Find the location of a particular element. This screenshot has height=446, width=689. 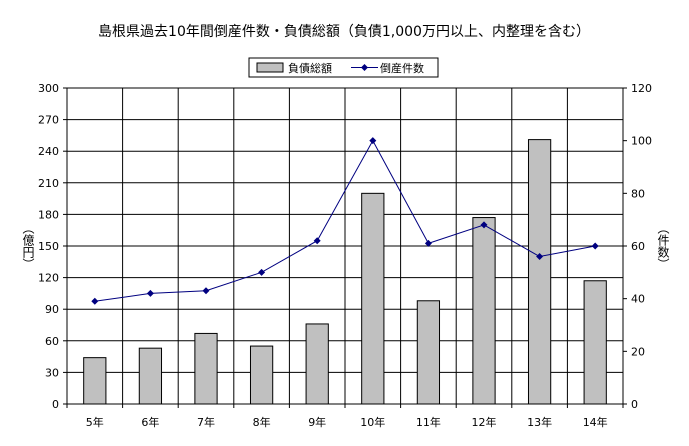

x-tick-label: 14年 is located at coordinates (595, 422).